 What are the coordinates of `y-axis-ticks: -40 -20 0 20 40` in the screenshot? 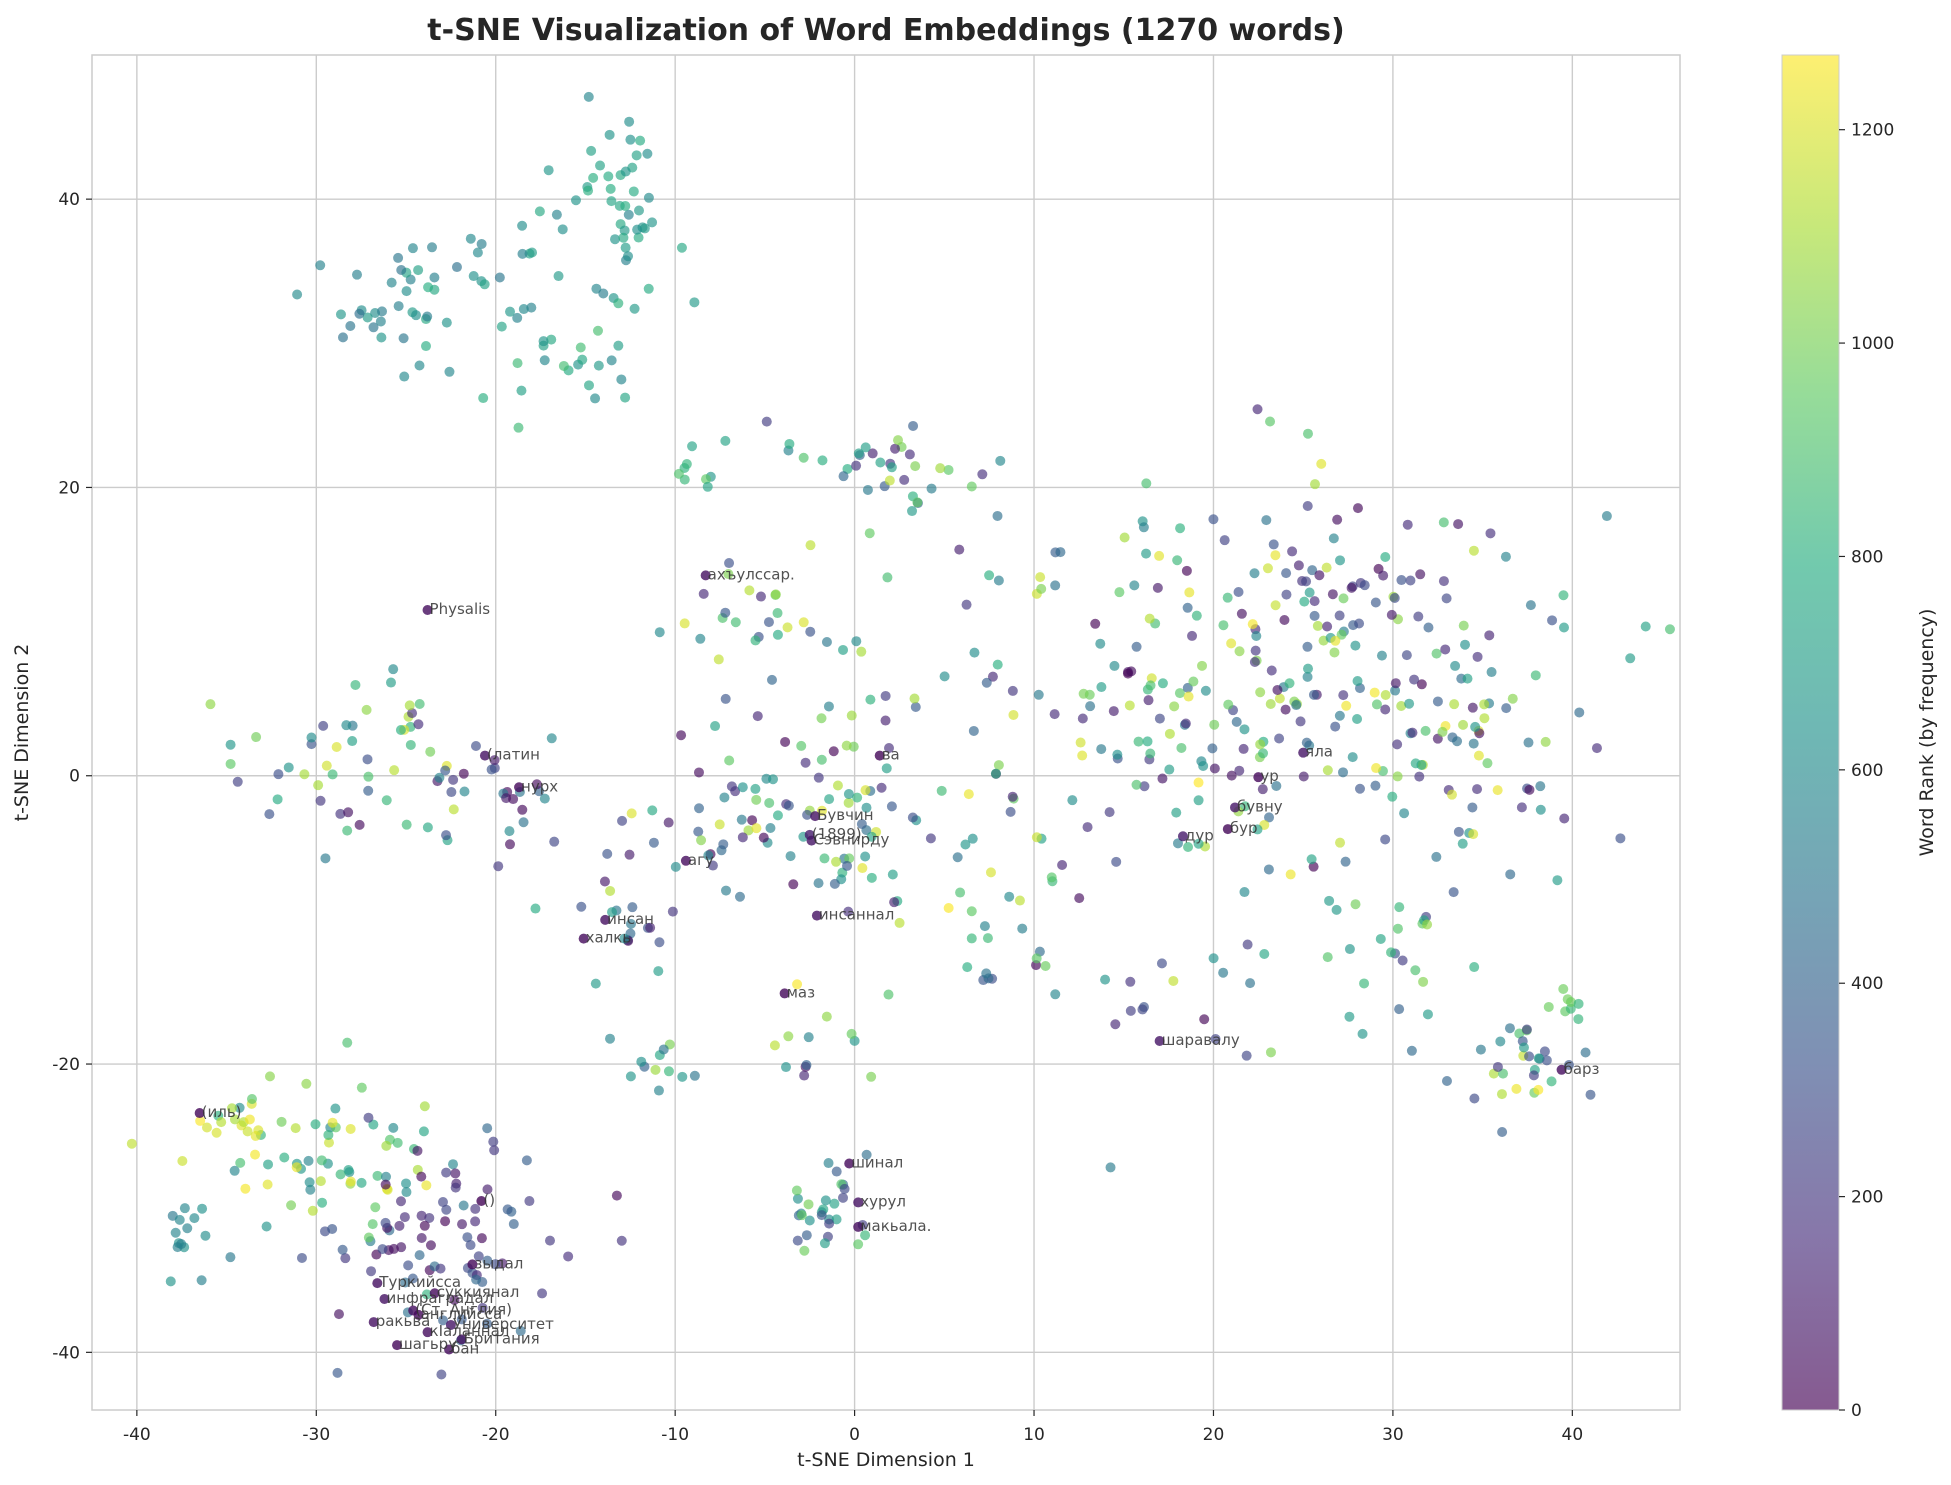 It's located at (72, 776).